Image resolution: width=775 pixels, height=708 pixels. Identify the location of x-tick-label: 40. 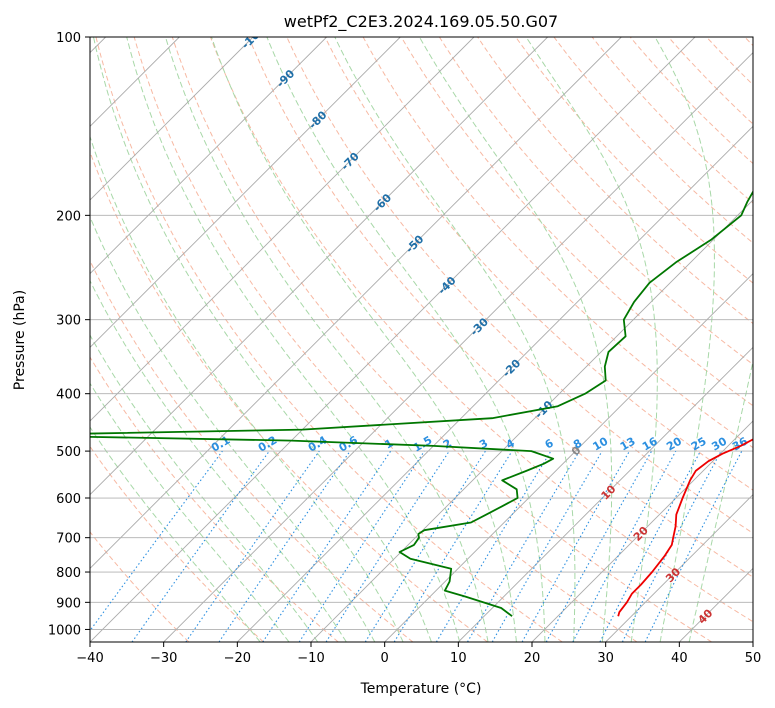
(679, 658).